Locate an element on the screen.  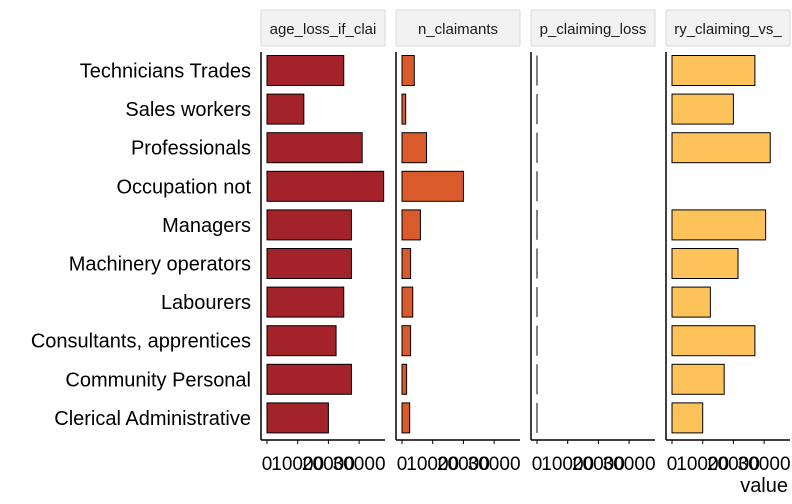
category-label: Labourers is located at coordinates (206, 303).